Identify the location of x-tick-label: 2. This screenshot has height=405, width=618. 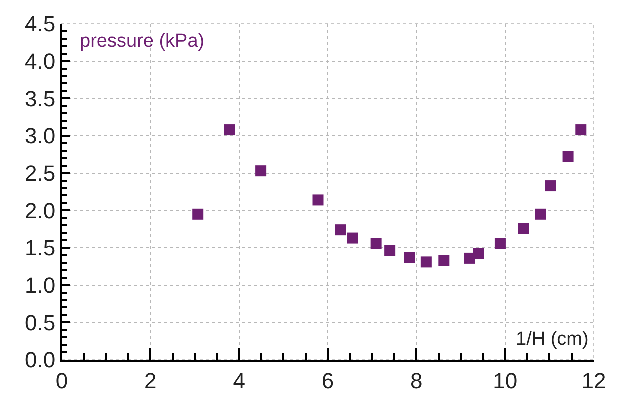
(150, 381).